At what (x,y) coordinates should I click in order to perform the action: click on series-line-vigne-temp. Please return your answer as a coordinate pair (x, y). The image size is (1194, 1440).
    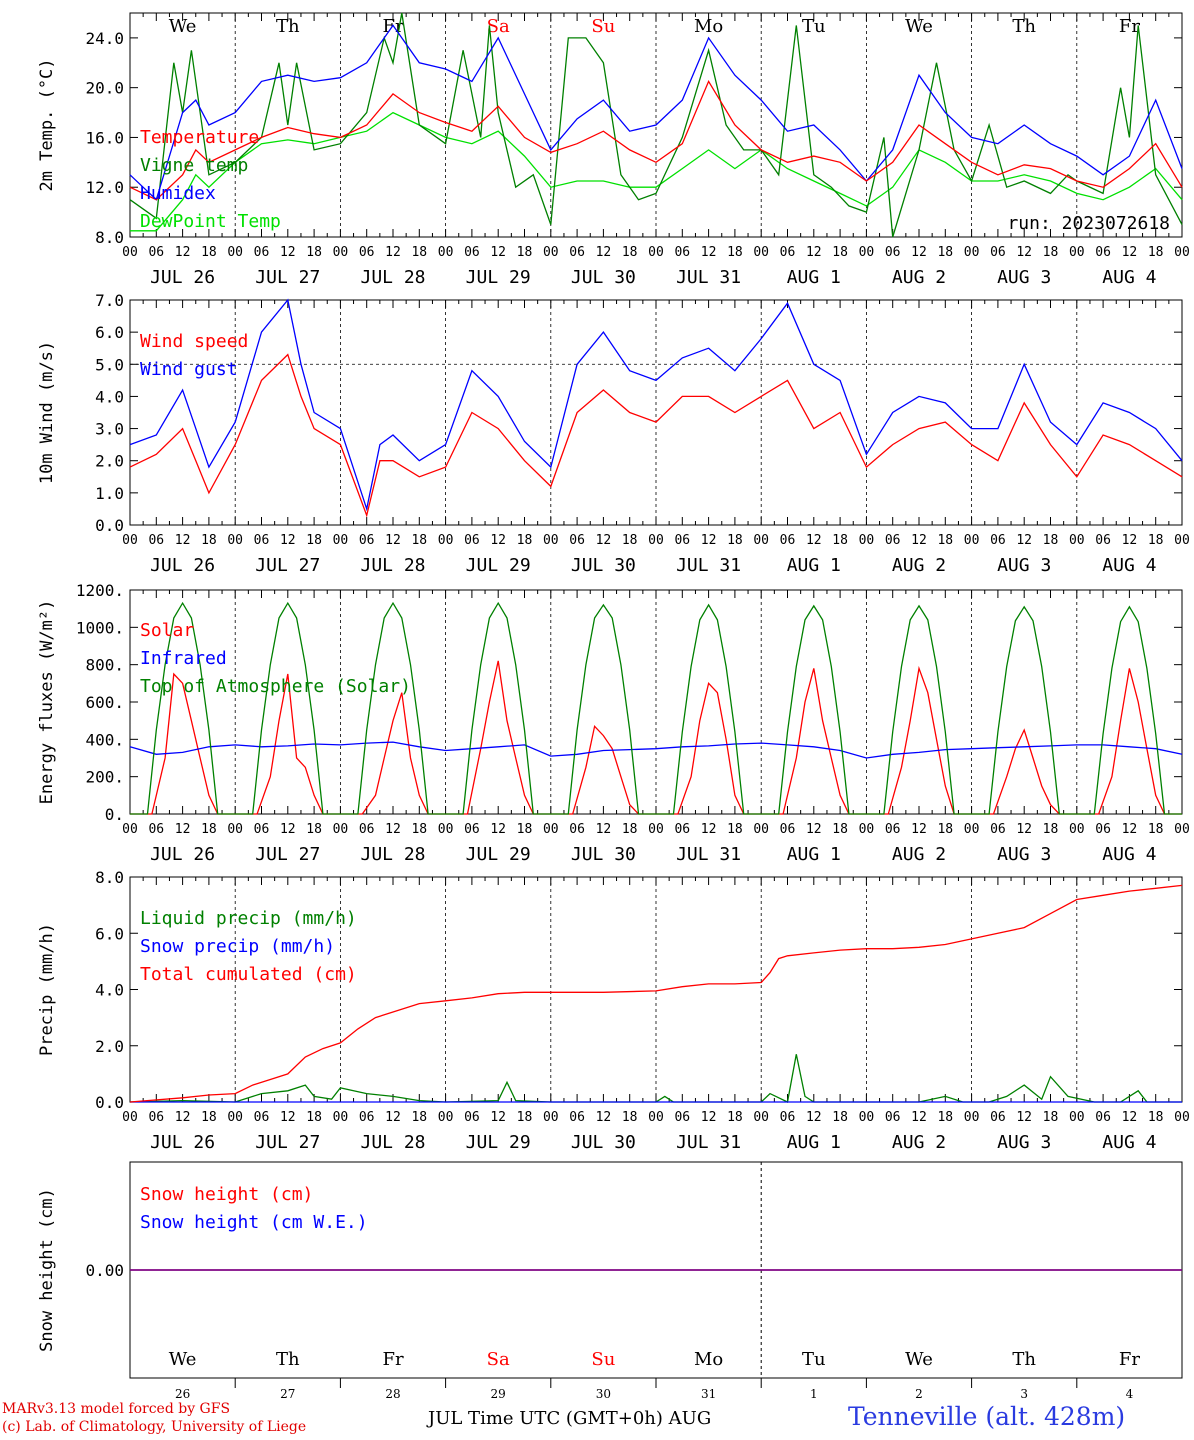
    Looking at the image, I should click on (656, 125).